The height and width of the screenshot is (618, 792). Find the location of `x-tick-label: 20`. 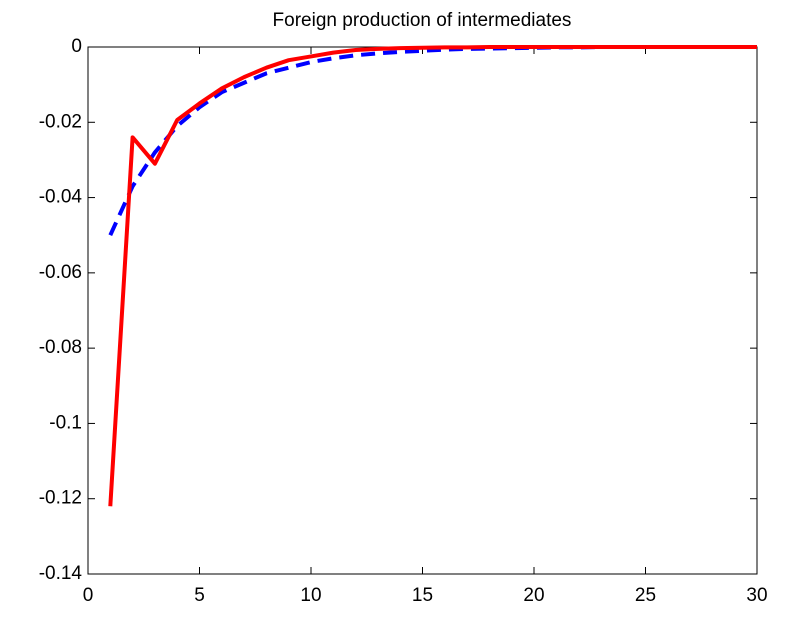

x-tick-label: 20 is located at coordinates (533, 595).